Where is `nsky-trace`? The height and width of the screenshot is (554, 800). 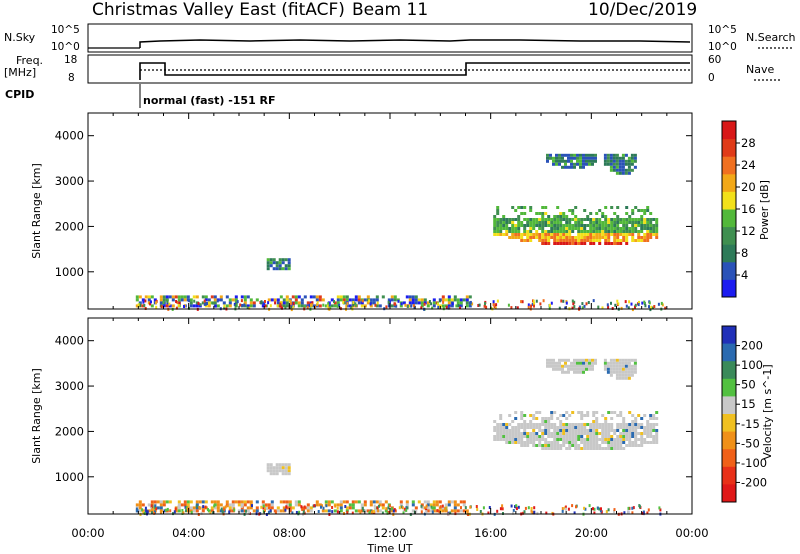 nsky-trace is located at coordinates (415, 43).